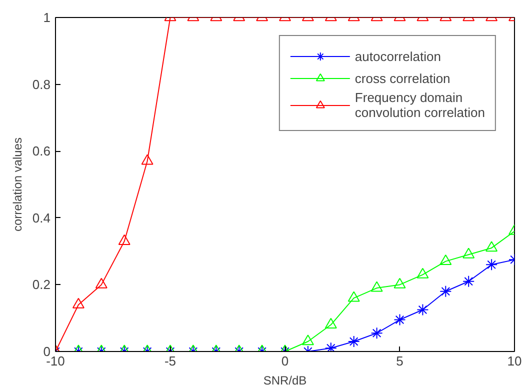 The width and height of the screenshot is (526, 390). I want to click on y-axis-title: correlation values, so click(17, 184).